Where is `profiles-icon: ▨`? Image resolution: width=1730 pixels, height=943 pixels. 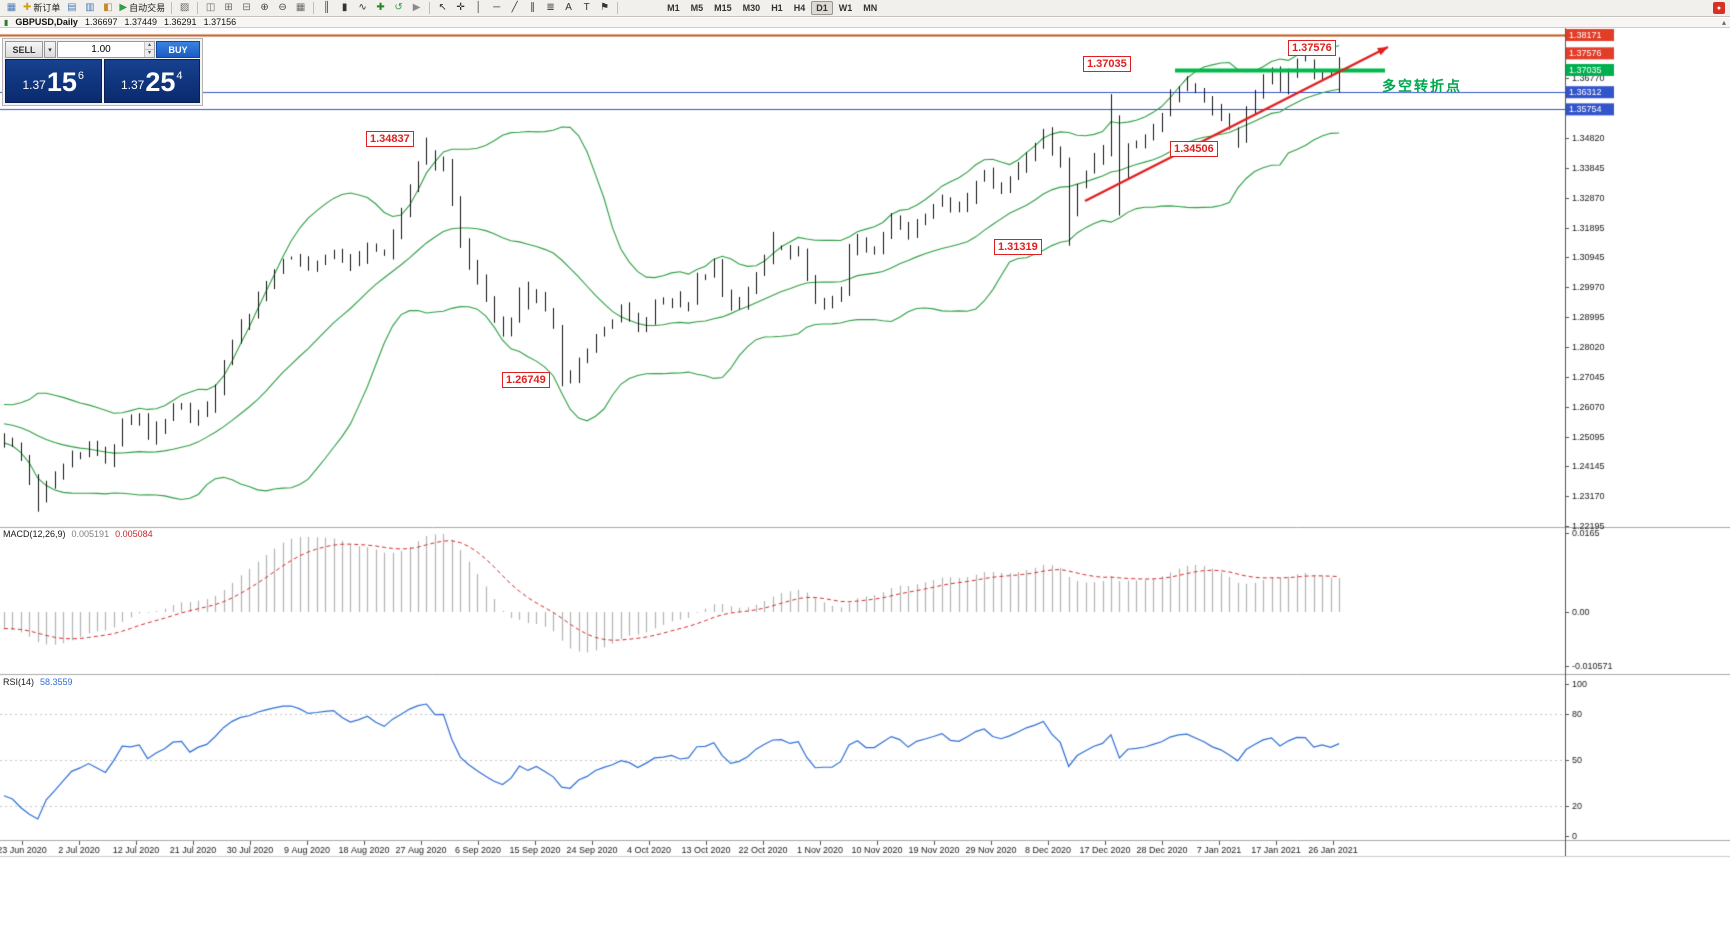
profiles-icon: ▨ is located at coordinates (184, 8).